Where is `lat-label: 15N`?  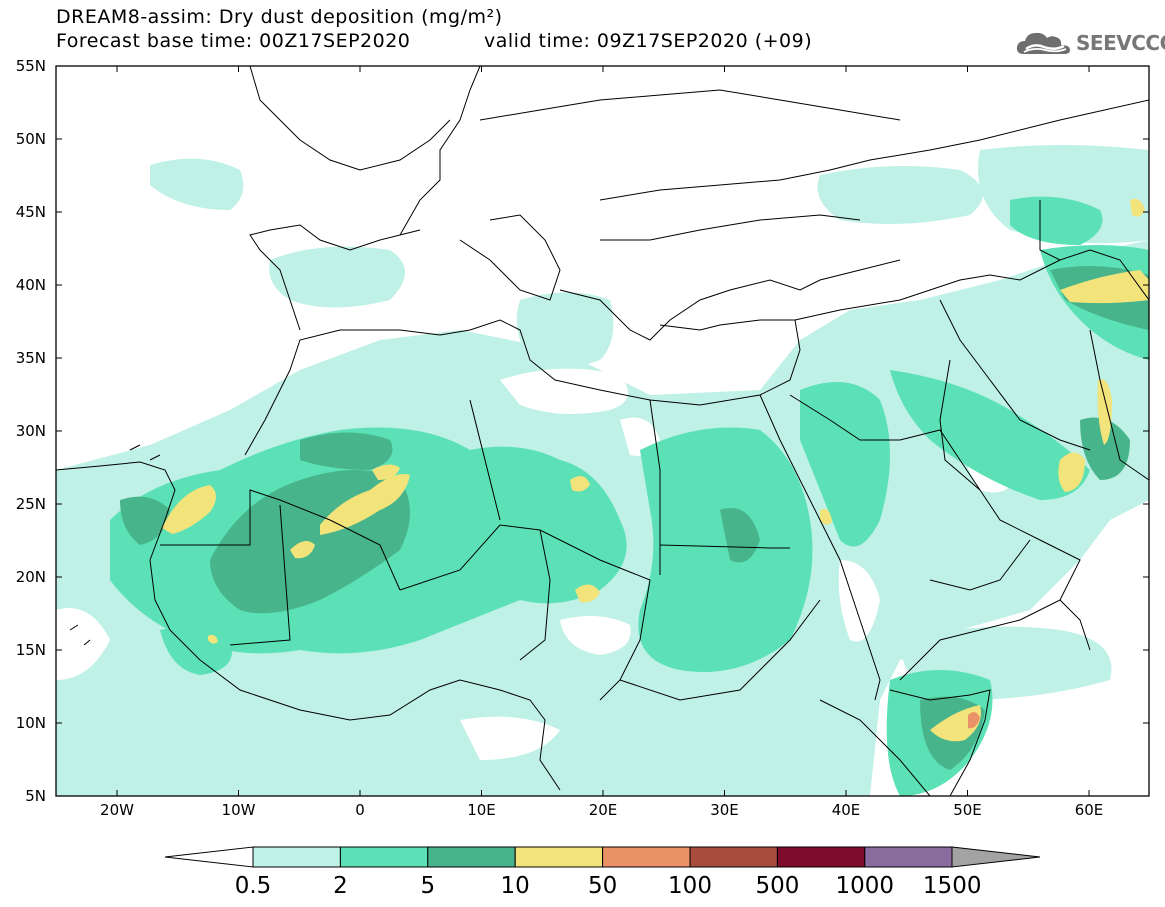
lat-label: 15N is located at coordinates (31, 650).